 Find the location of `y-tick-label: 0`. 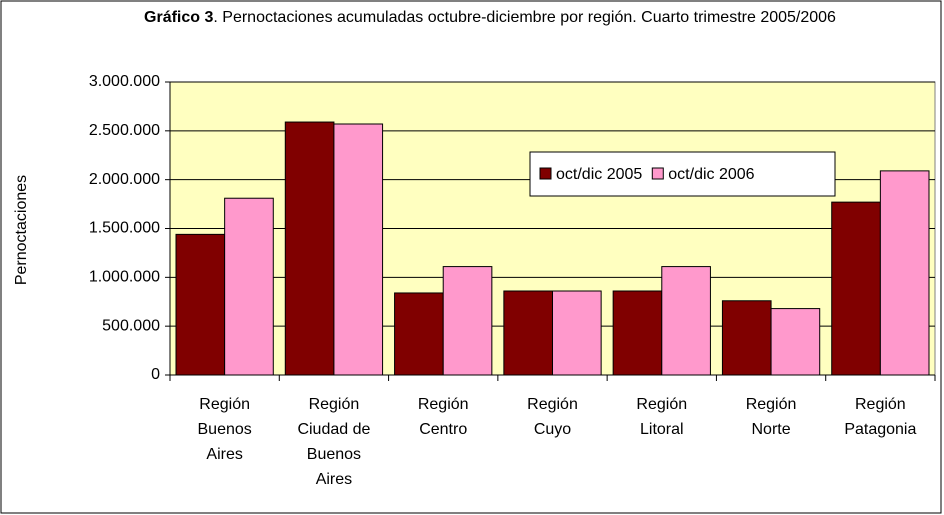

y-tick-label: 0 is located at coordinates (155, 374).